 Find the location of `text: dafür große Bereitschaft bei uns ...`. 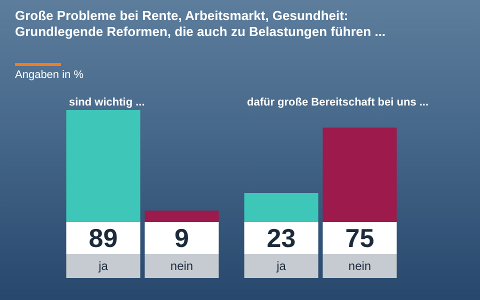

text: dafür große Bereitschaft bei uns ... is located at coordinates (338, 102).